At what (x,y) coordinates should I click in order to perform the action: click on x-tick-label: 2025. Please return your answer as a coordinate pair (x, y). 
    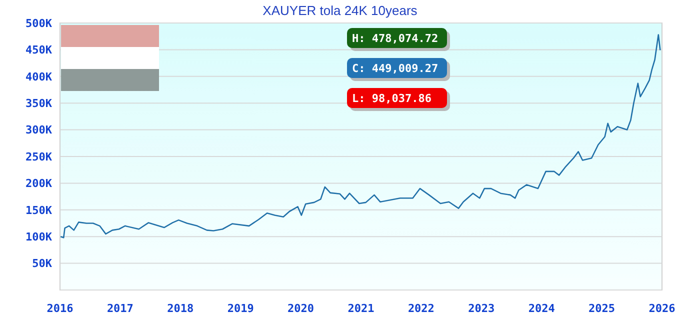
    Looking at the image, I should click on (602, 308).